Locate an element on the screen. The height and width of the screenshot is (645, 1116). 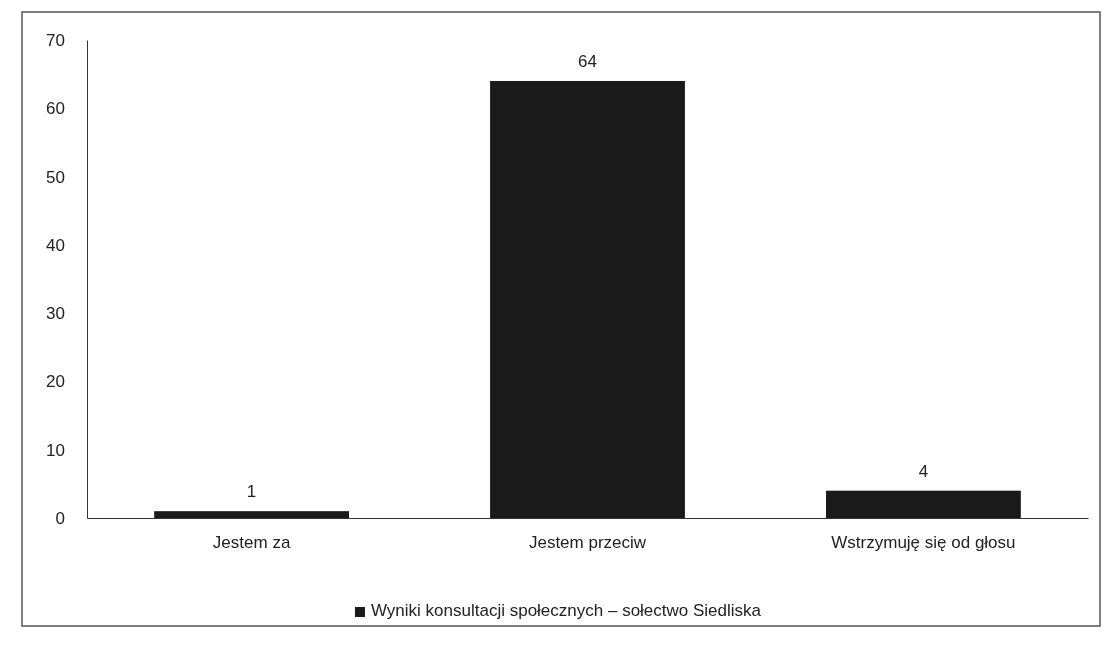
y-tick-label: 60 is located at coordinates (55, 109).